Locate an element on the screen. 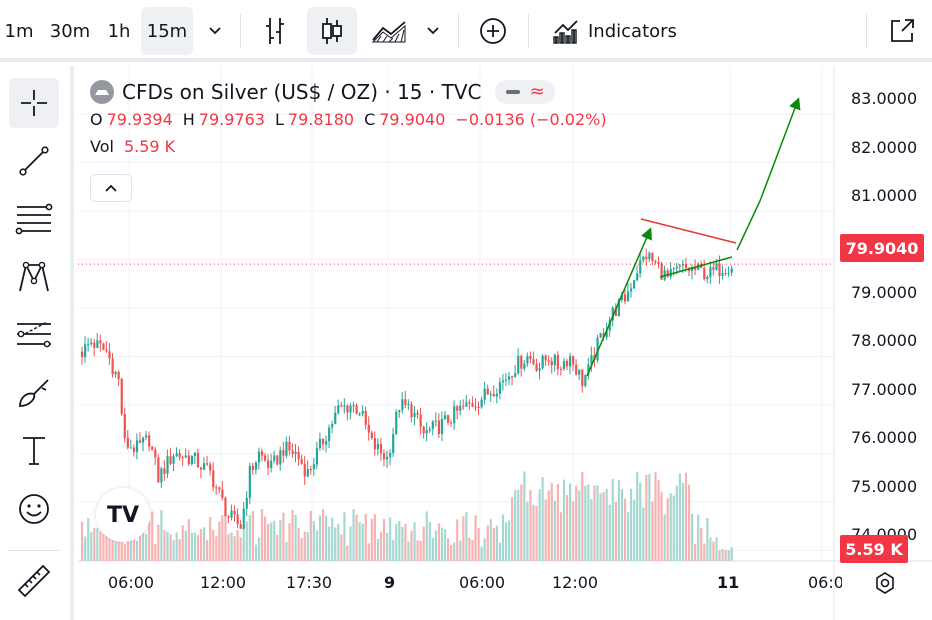 Image resolution: width=932 pixels, height=620 pixels. crosshair-tool-icon is located at coordinates (34, 103).